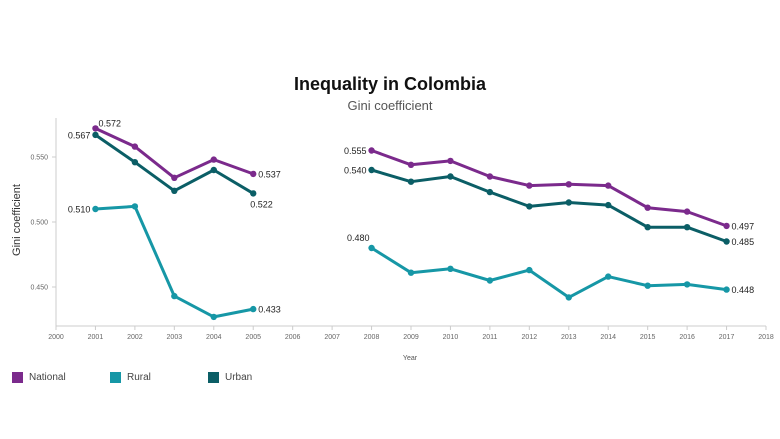 This screenshot has height=439, width=780. Describe the element at coordinates (727, 337) in the screenshot. I see `x-tick-label: 2017` at that location.